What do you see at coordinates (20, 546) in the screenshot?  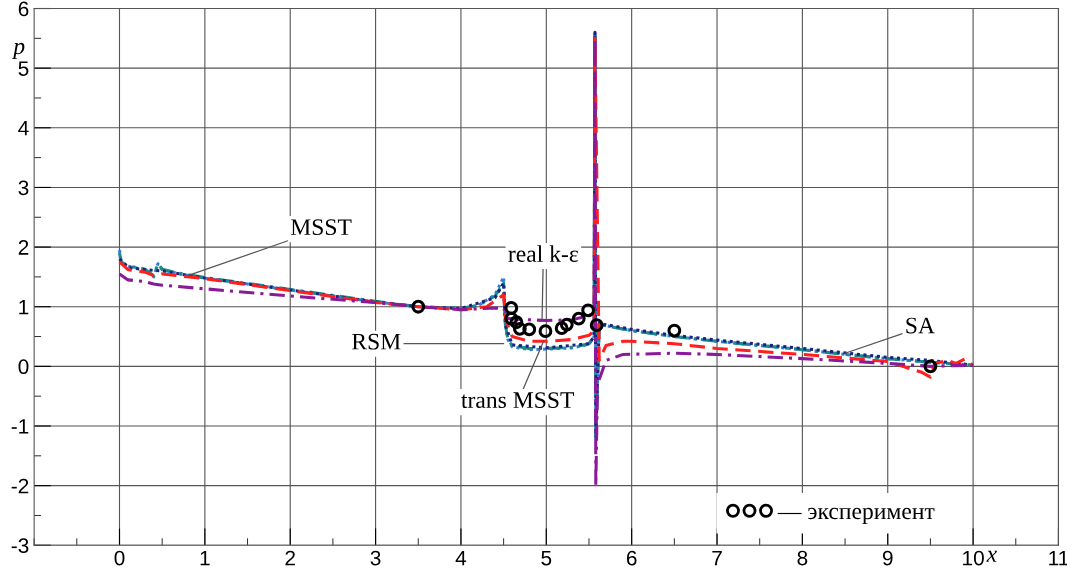 I see `y-tick-label: -3` at bounding box center [20, 546].